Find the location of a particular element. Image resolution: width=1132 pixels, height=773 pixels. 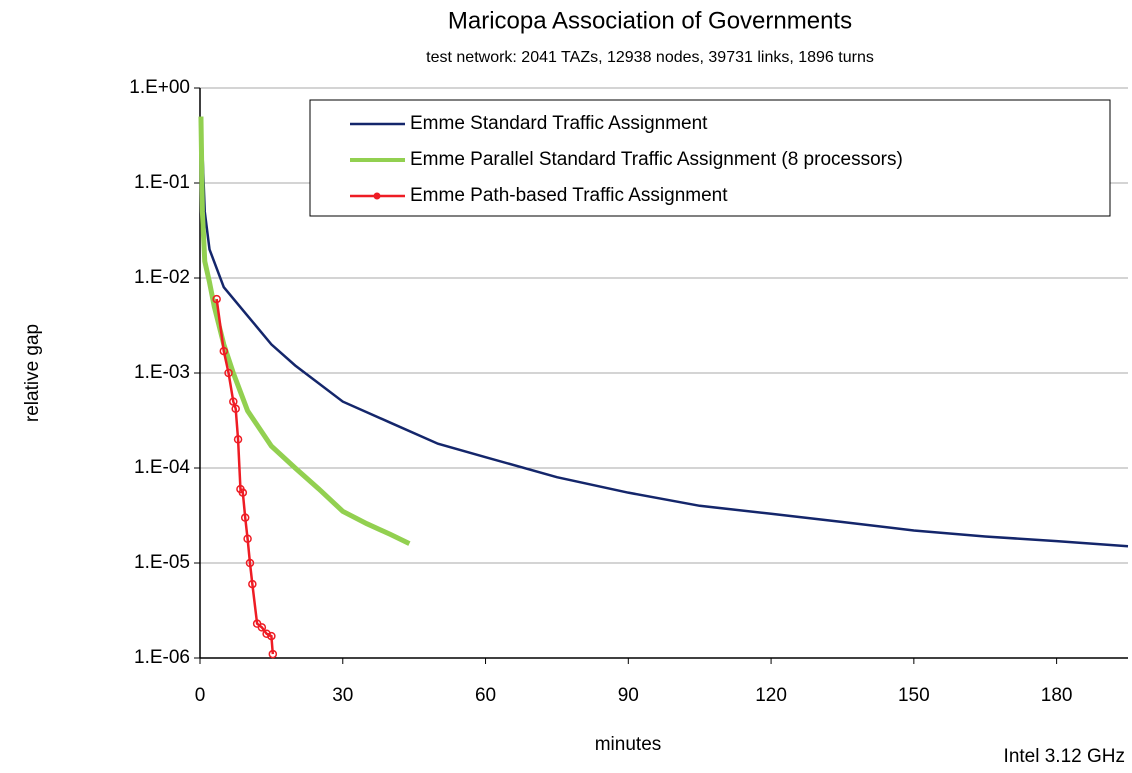

x-tick-label: 120 is located at coordinates (771, 695).